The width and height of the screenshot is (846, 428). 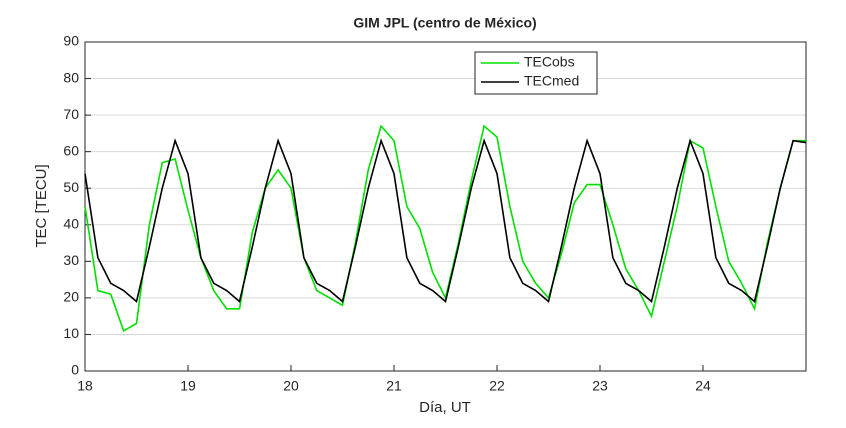 I want to click on y-tick-label: 90, so click(x=71, y=41).